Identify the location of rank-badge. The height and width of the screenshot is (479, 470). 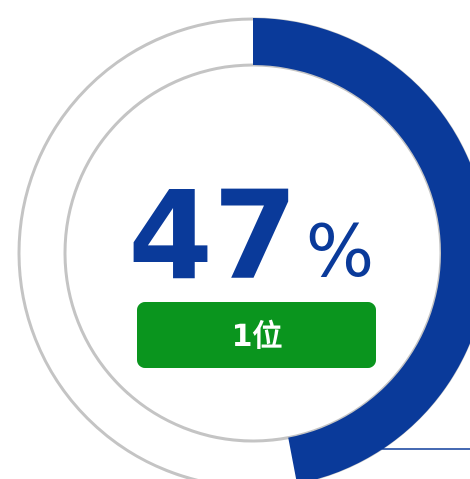
(256, 335).